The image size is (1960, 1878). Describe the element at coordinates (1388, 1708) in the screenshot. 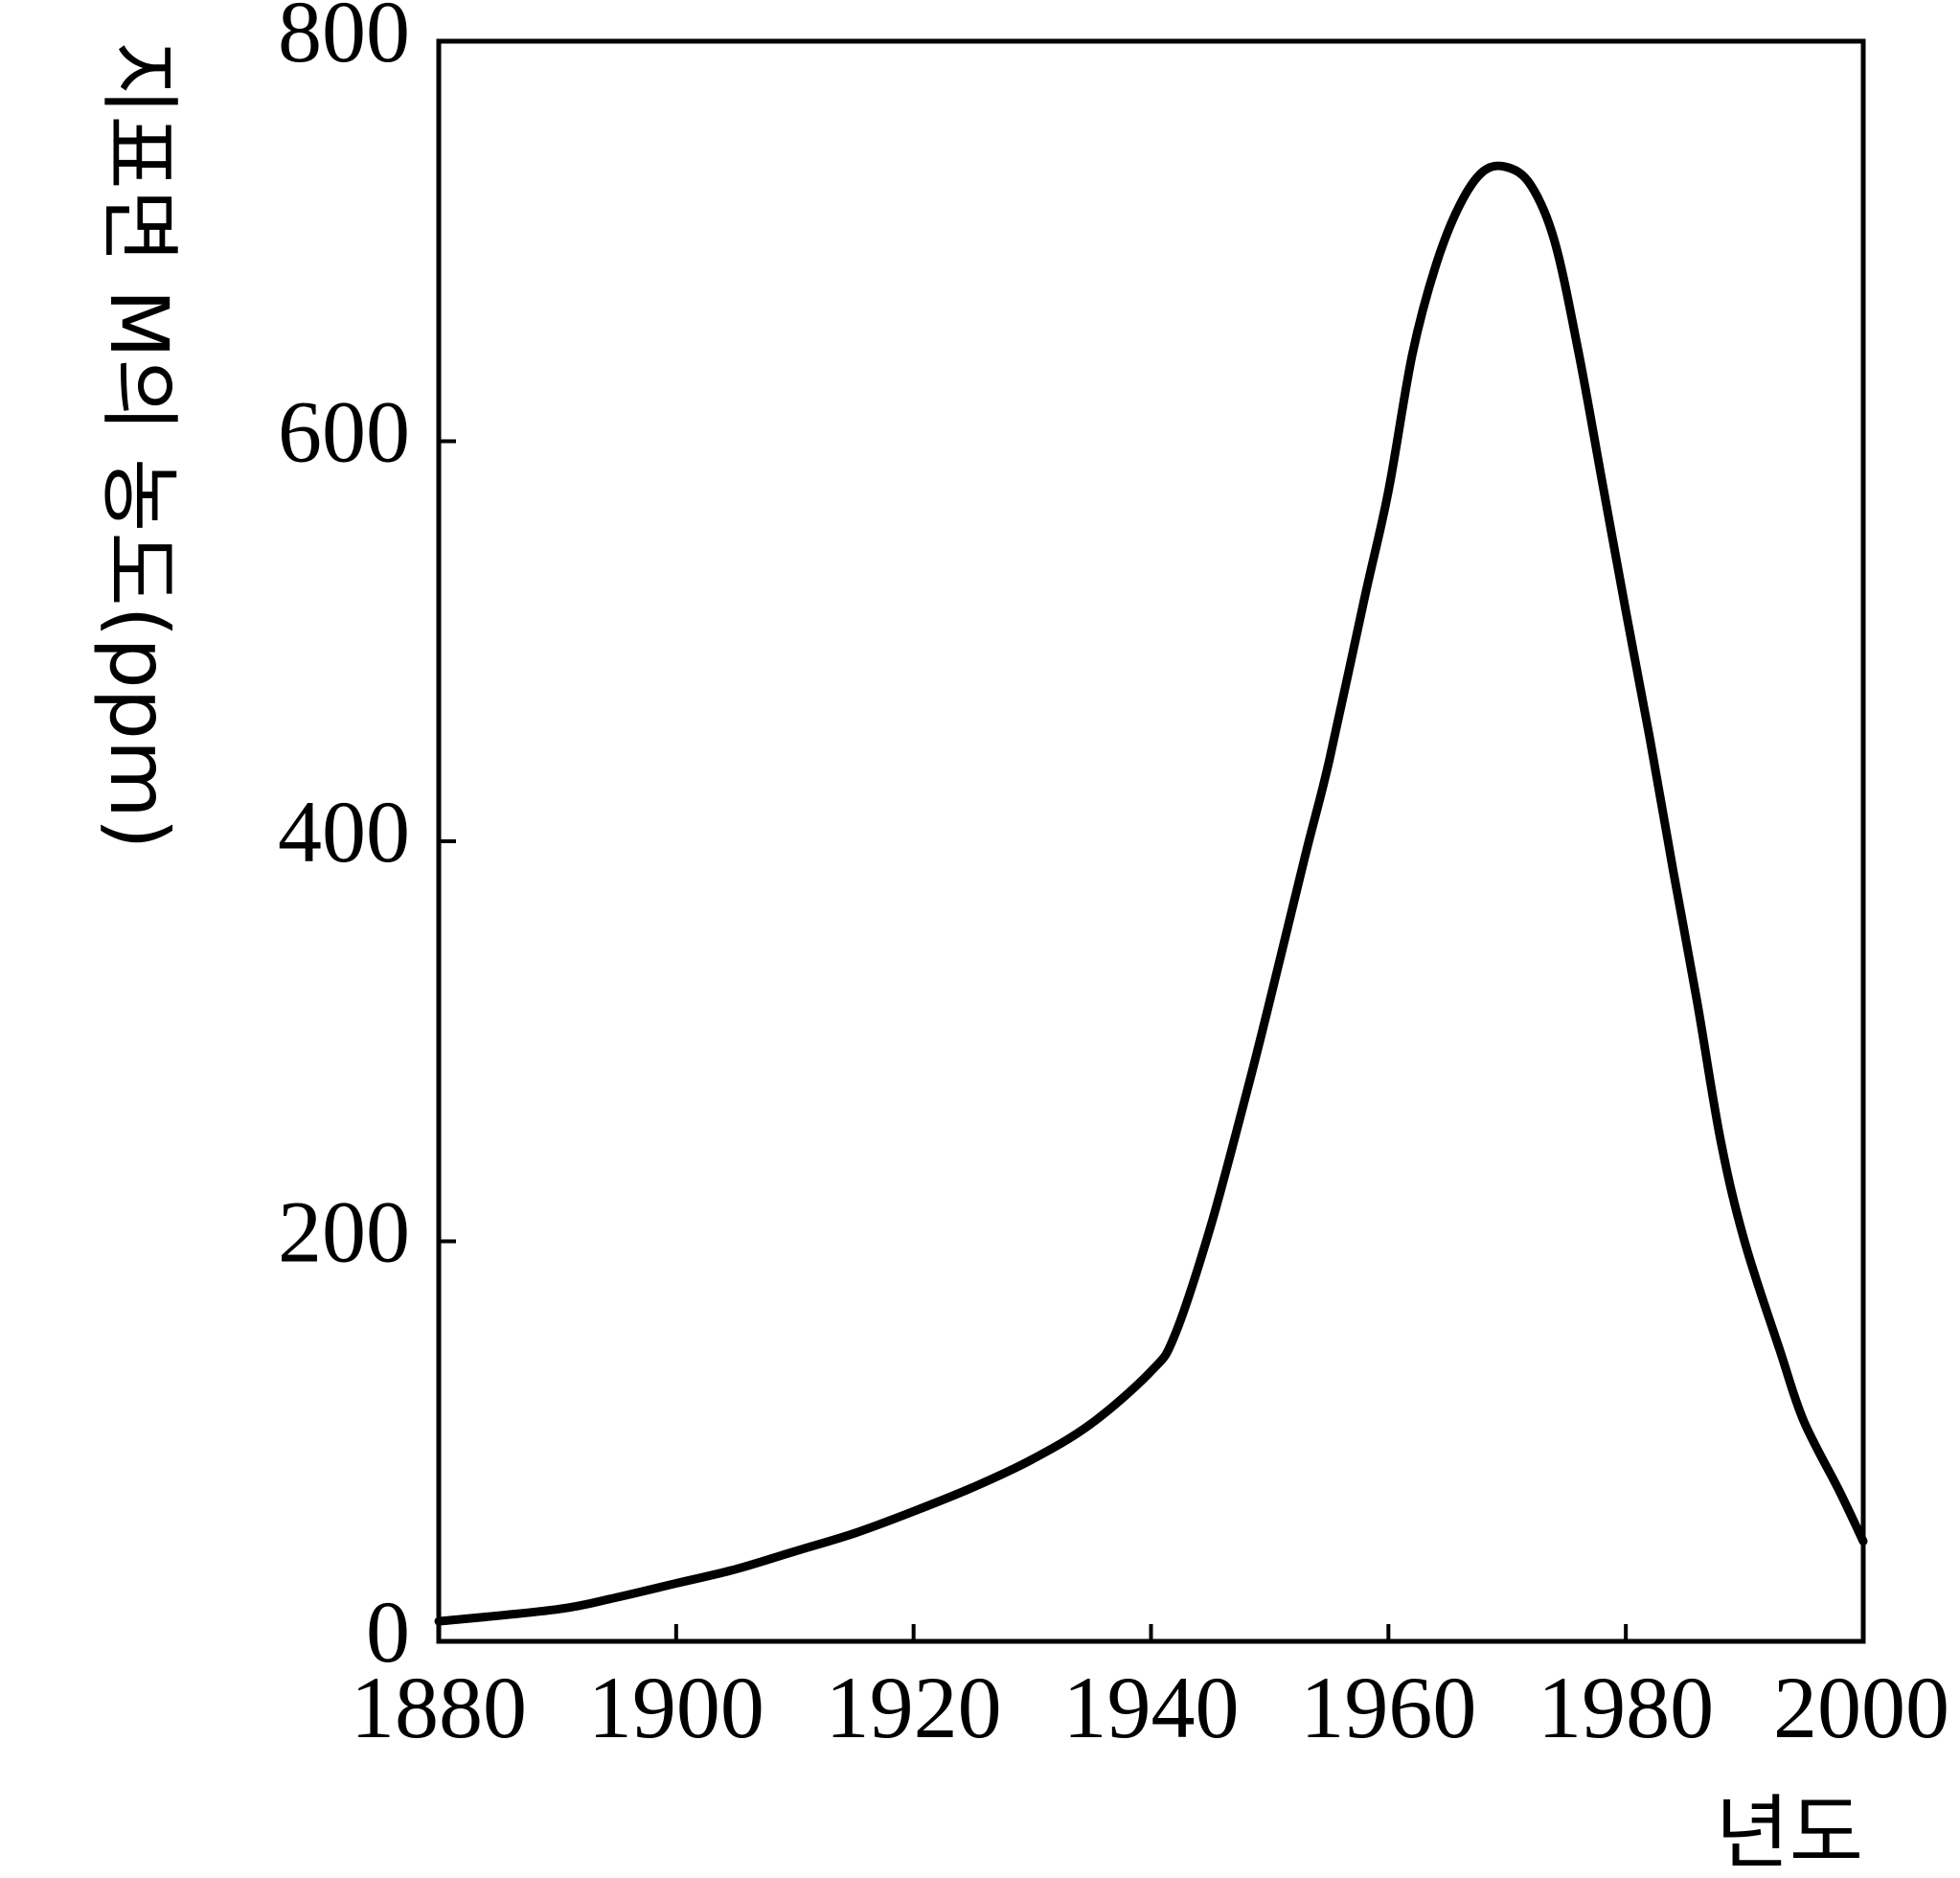

I see `x-tick-label: 1960` at that location.